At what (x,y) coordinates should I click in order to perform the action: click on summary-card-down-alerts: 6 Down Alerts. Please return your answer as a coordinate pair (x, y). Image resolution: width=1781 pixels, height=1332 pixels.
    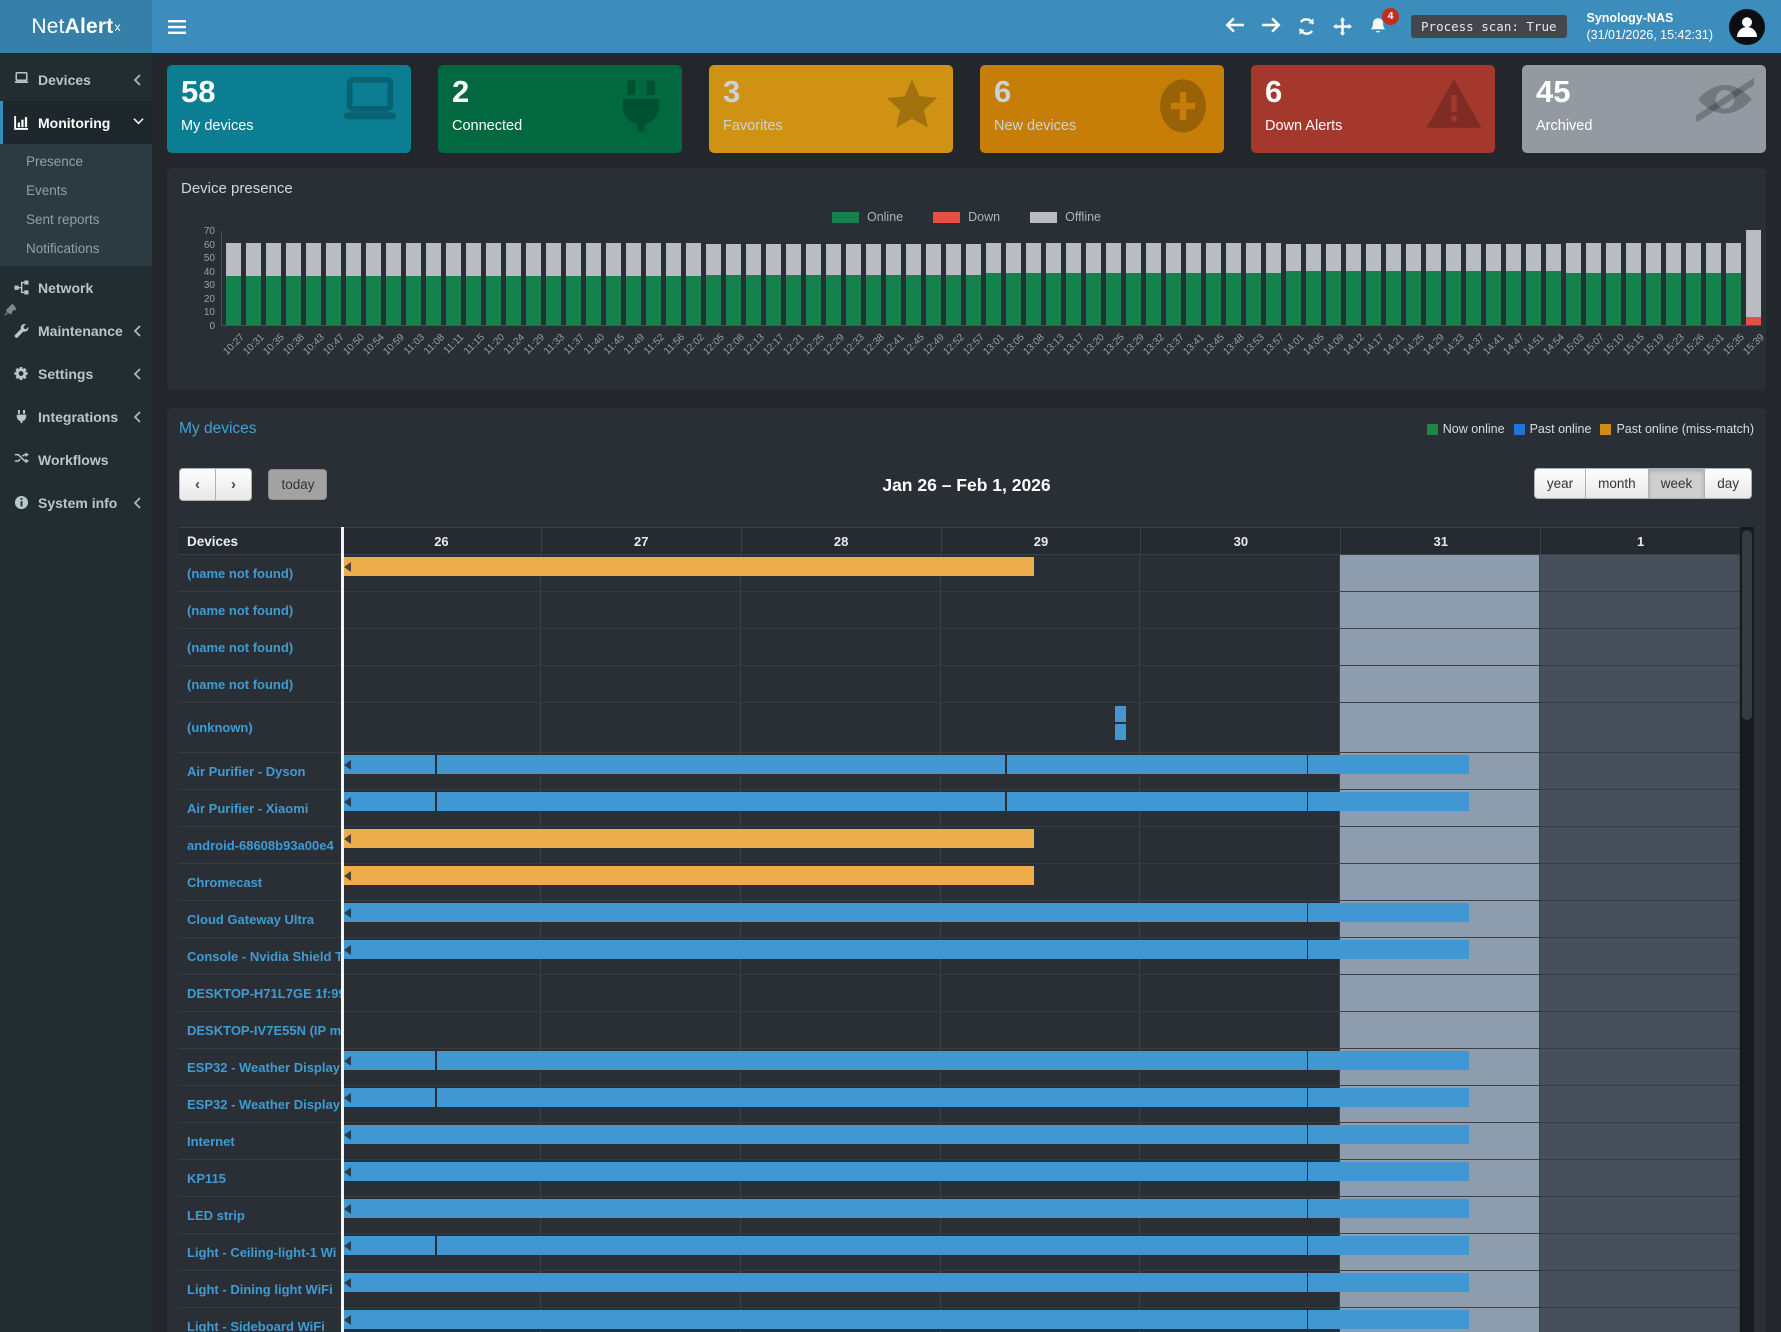
    Looking at the image, I should click on (1373, 109).